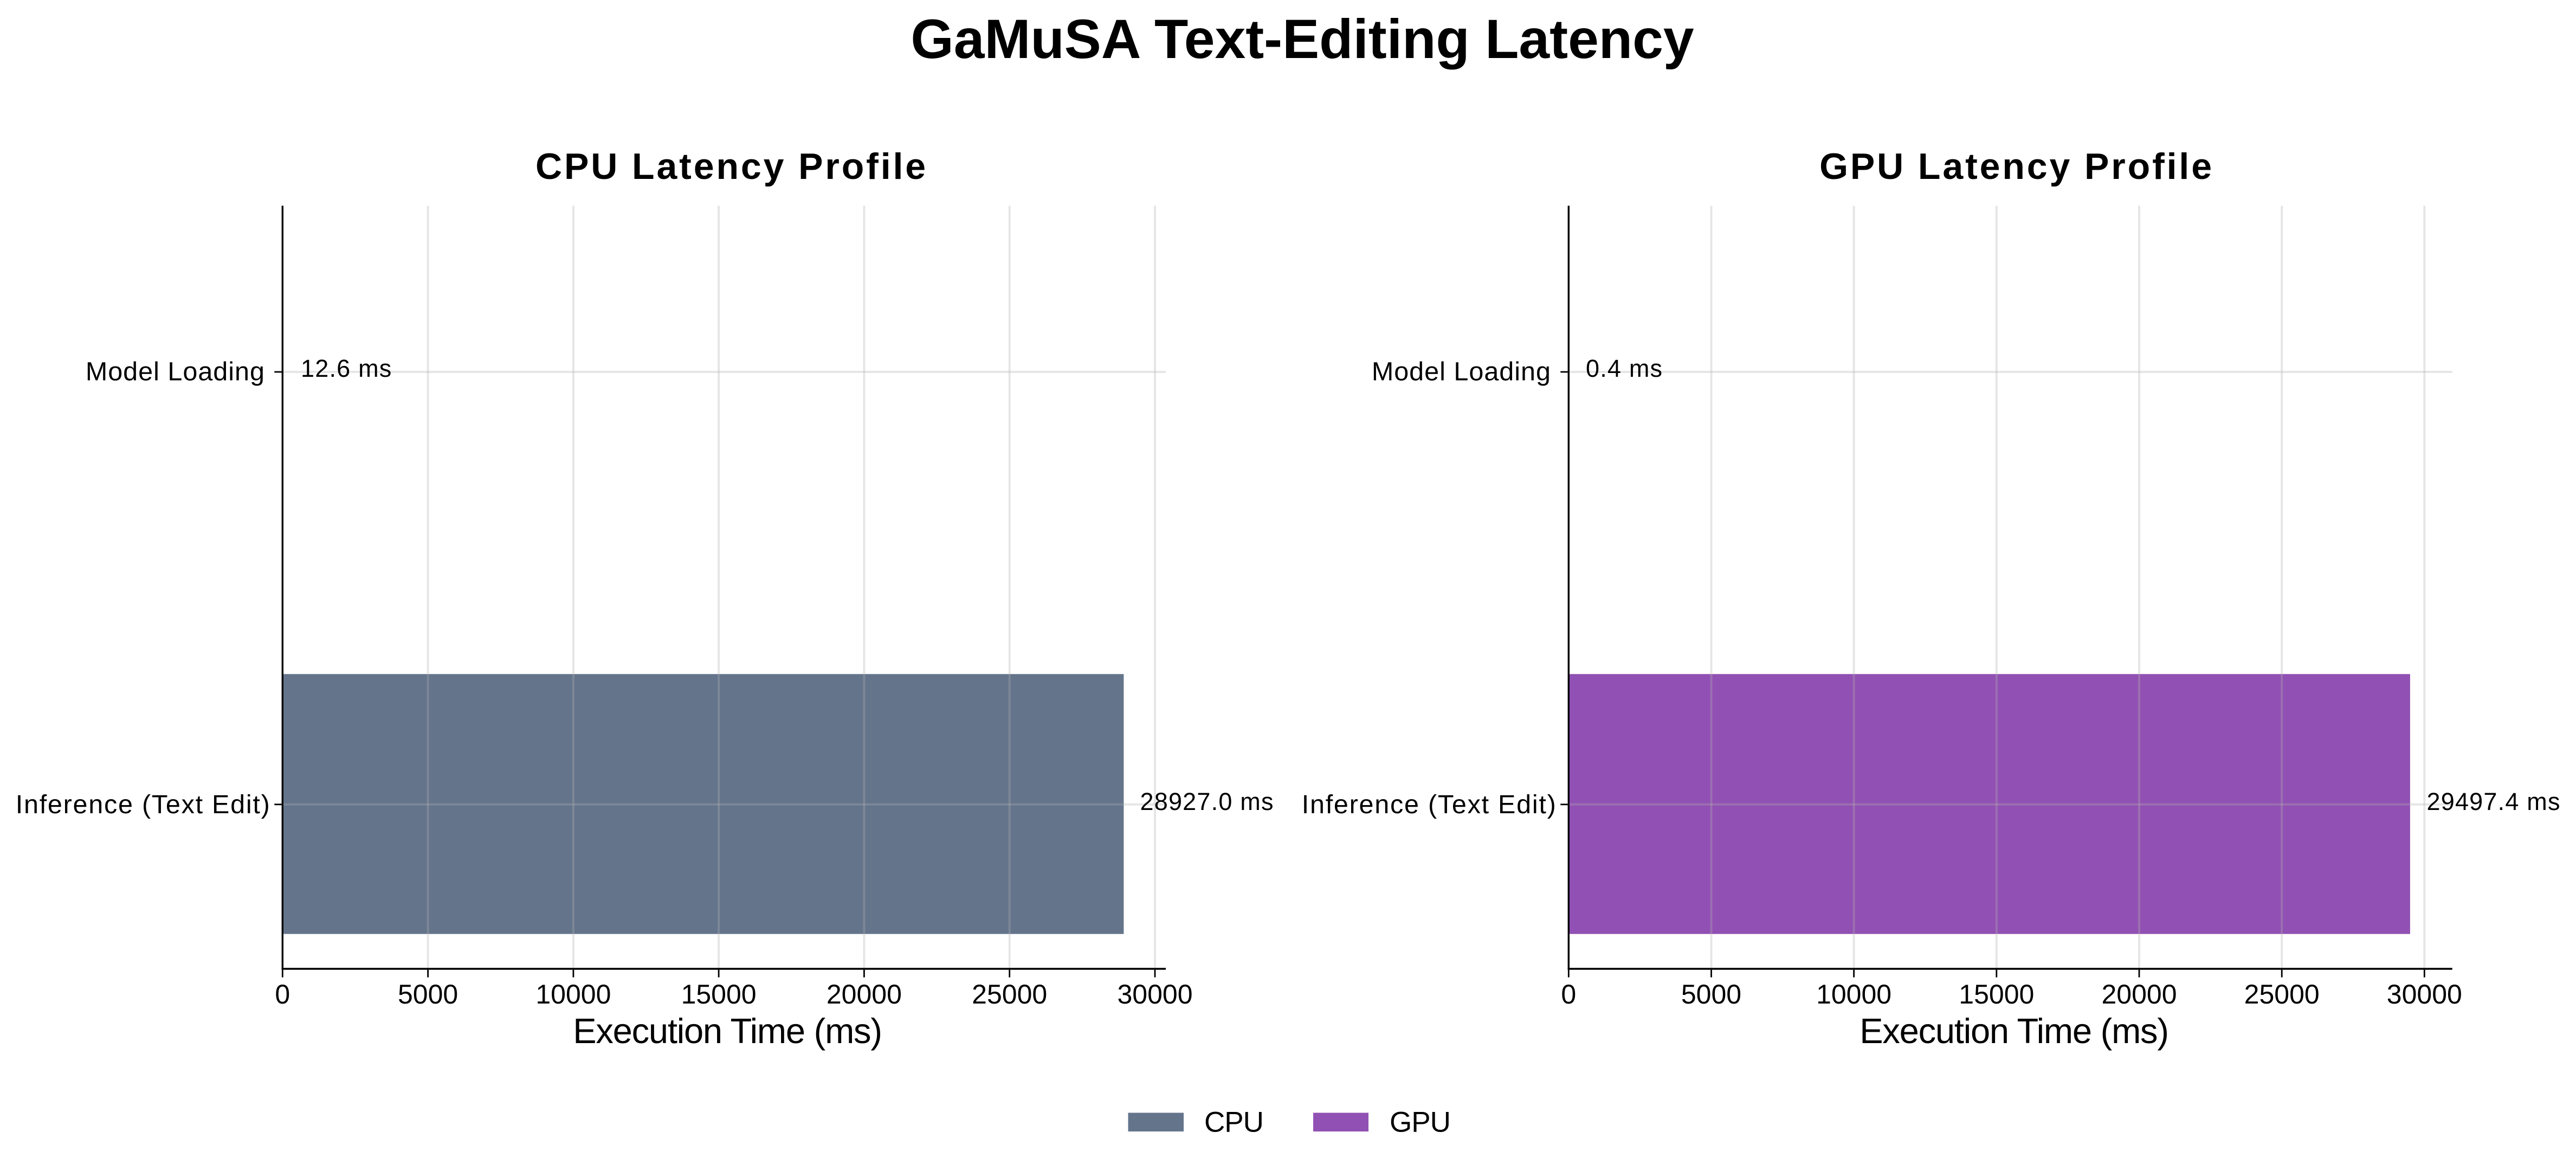 This screenshot has height=1164, width=2576. I want to click on svg-text: 12.6 ms, so click(346, 368).